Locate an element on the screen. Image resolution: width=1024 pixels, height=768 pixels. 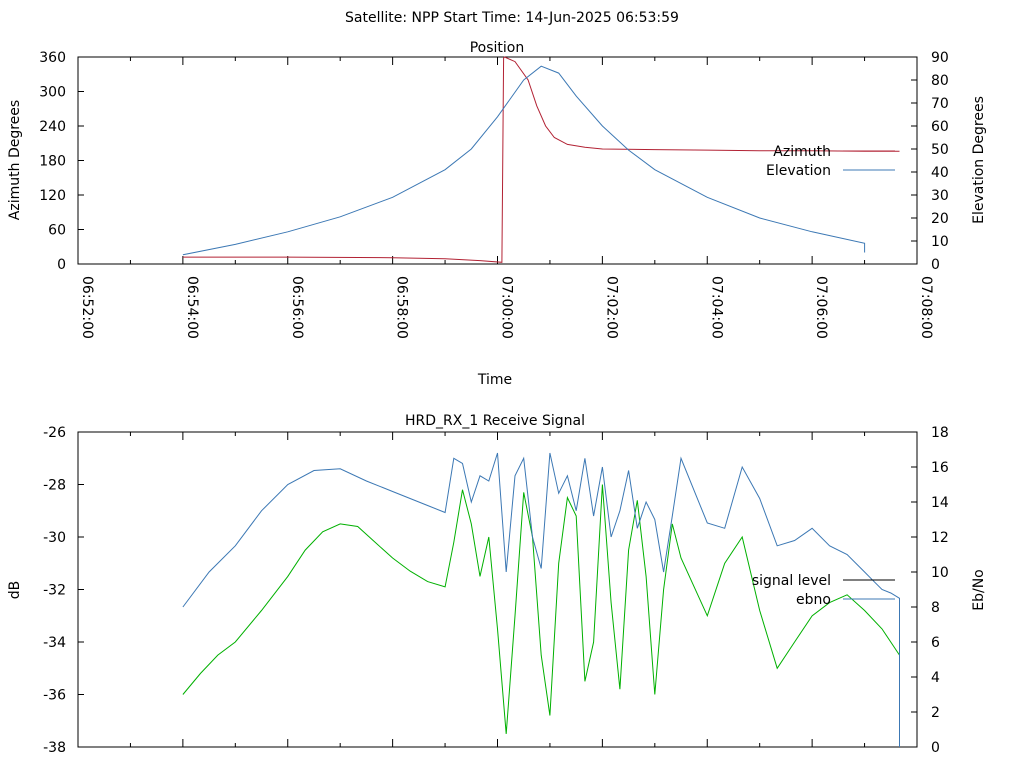
position-xtick-label: 06:56:00 is located at coordinates (297, 307).